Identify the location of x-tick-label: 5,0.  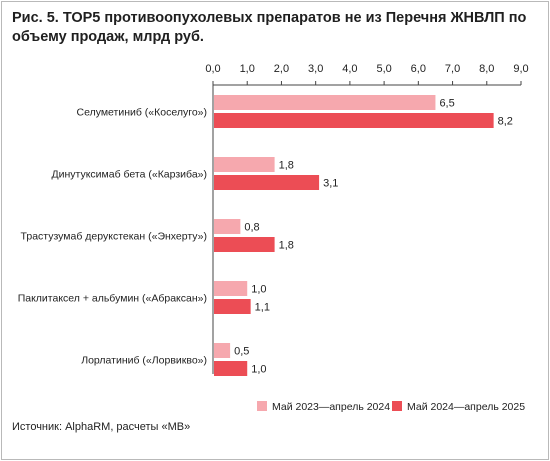
(383, 69).